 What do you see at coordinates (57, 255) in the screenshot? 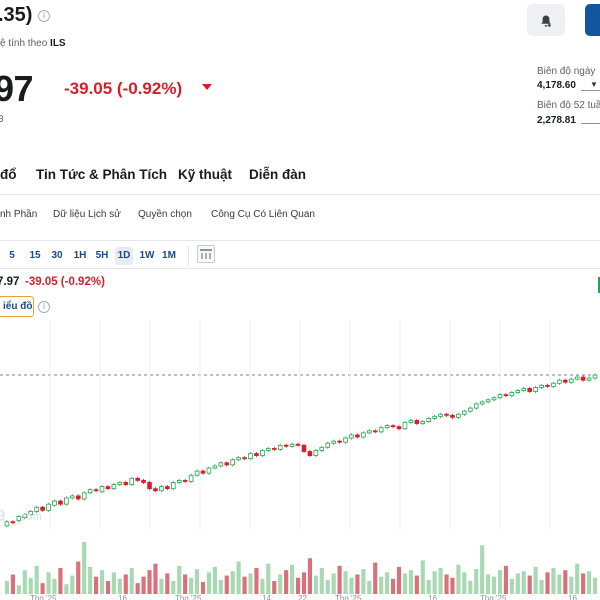
I see `interval-30m: 30` at bounding box center [57, 255].